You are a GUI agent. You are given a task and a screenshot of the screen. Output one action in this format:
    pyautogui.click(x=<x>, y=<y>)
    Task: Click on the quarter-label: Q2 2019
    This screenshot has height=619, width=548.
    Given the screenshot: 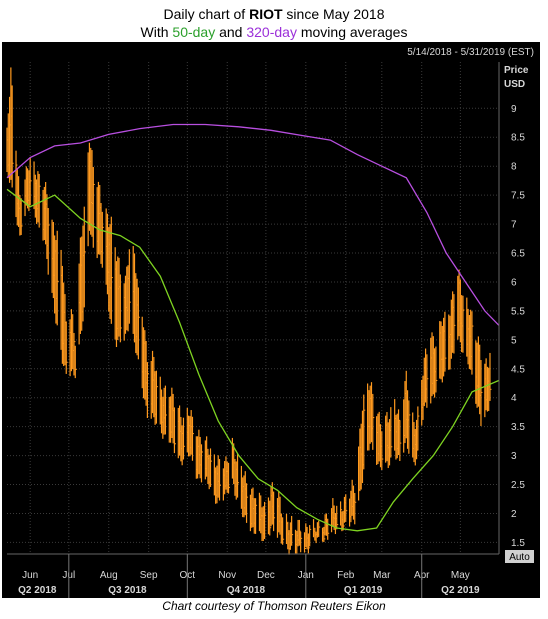 What is the action you would take?
    pyautogui.click(x=460, y=590)
    